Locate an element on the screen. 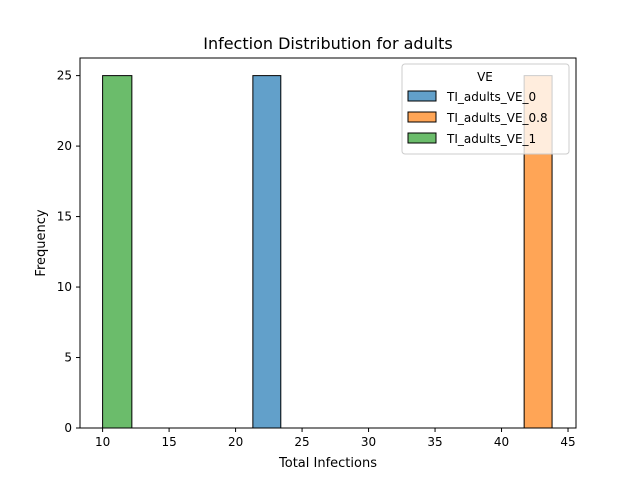 Image resolution: width=640 pixels, height=480 pixels. legend-label: TI_adults_VE_1 is located at coordinates (491, 139).